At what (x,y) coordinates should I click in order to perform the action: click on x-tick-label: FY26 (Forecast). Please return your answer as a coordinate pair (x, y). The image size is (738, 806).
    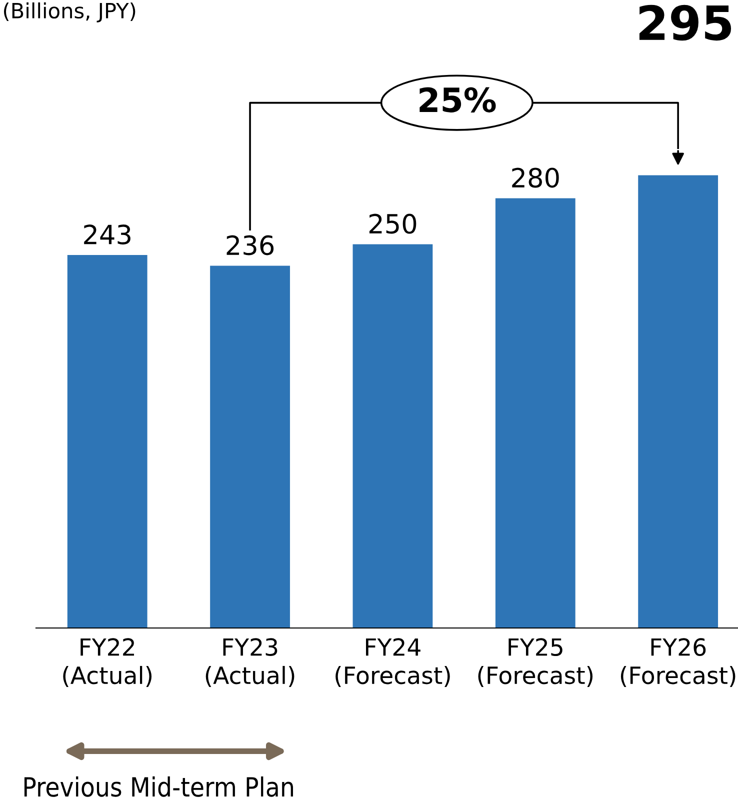
    Looking at the image, I should click on (678, 663).